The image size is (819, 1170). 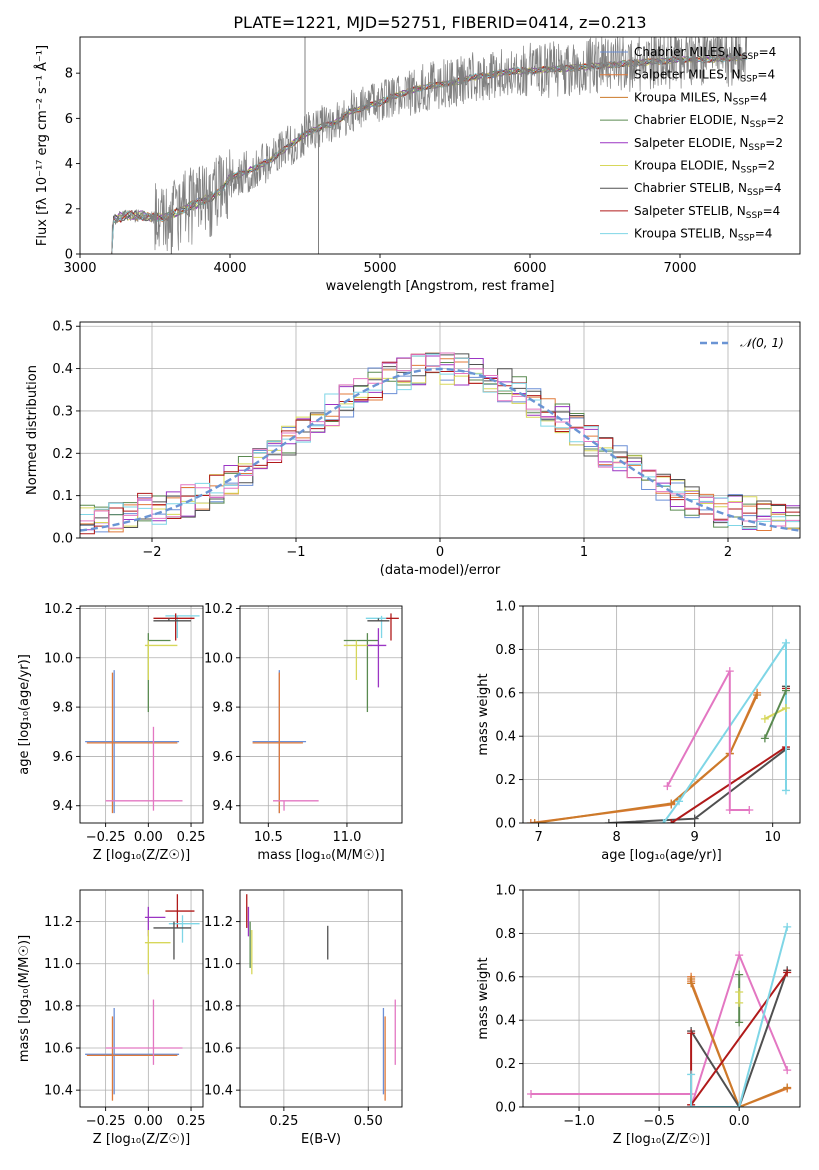 What do you see at coordinates (772, 837) in the screenshot?
I see `x-tick-label: 10` at bounding box center [772, 837].